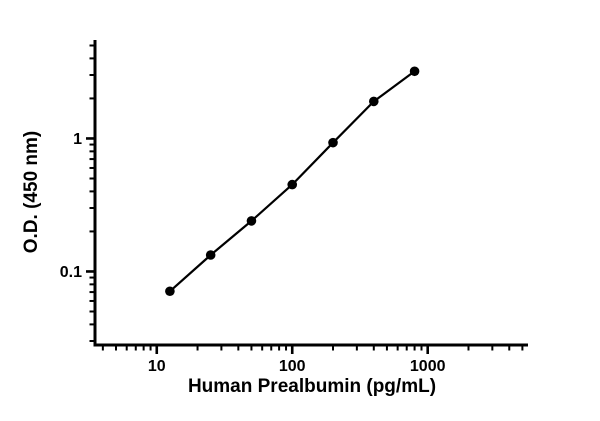  What do you see at coordinates (31, 192) in the screenshot?
I see `y-axis-title: O.D. (450 nm)` at bounding box center [31, 192].